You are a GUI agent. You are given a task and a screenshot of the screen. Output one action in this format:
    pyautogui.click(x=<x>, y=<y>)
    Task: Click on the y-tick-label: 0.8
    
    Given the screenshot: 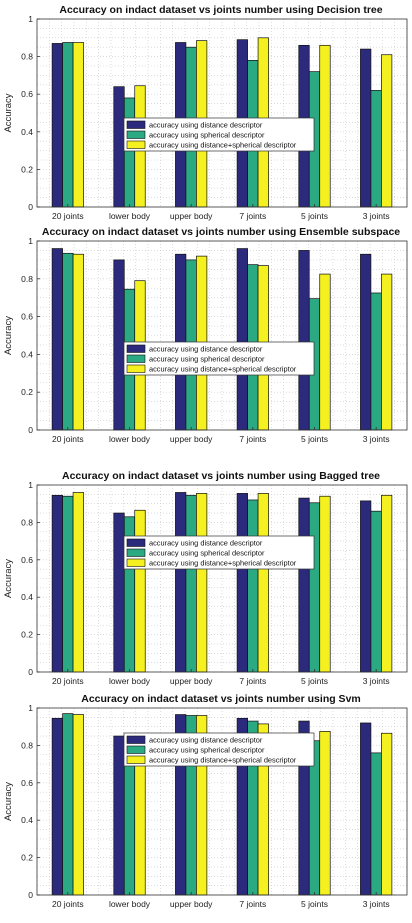 What is the action you would take?
    pyautogui.click(x=27, y=279)
    